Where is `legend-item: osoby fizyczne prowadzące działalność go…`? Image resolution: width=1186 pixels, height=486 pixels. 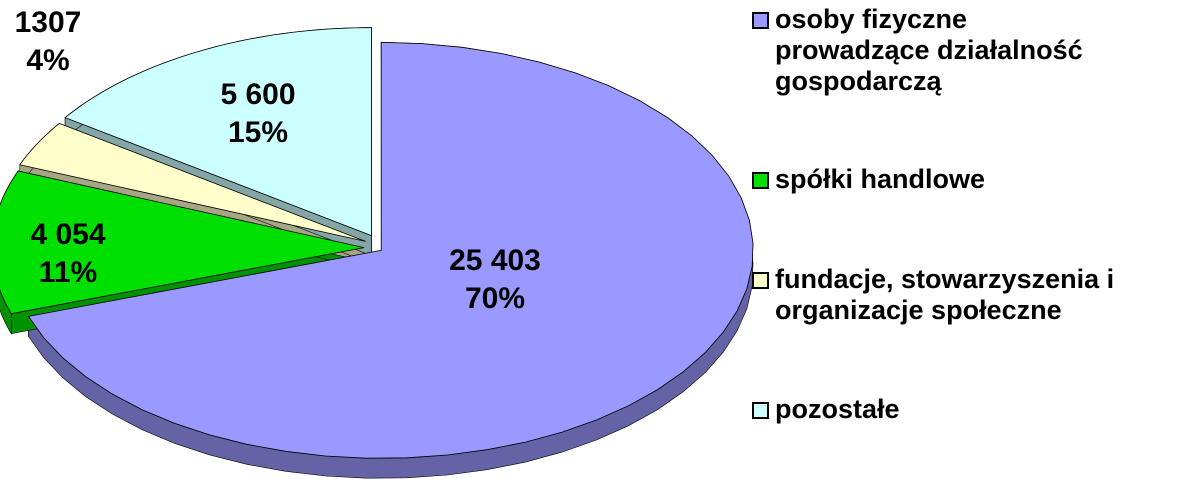 legend-item: osoby fizyczne prowadzące działalność go… is located at coordinates (962, 50).